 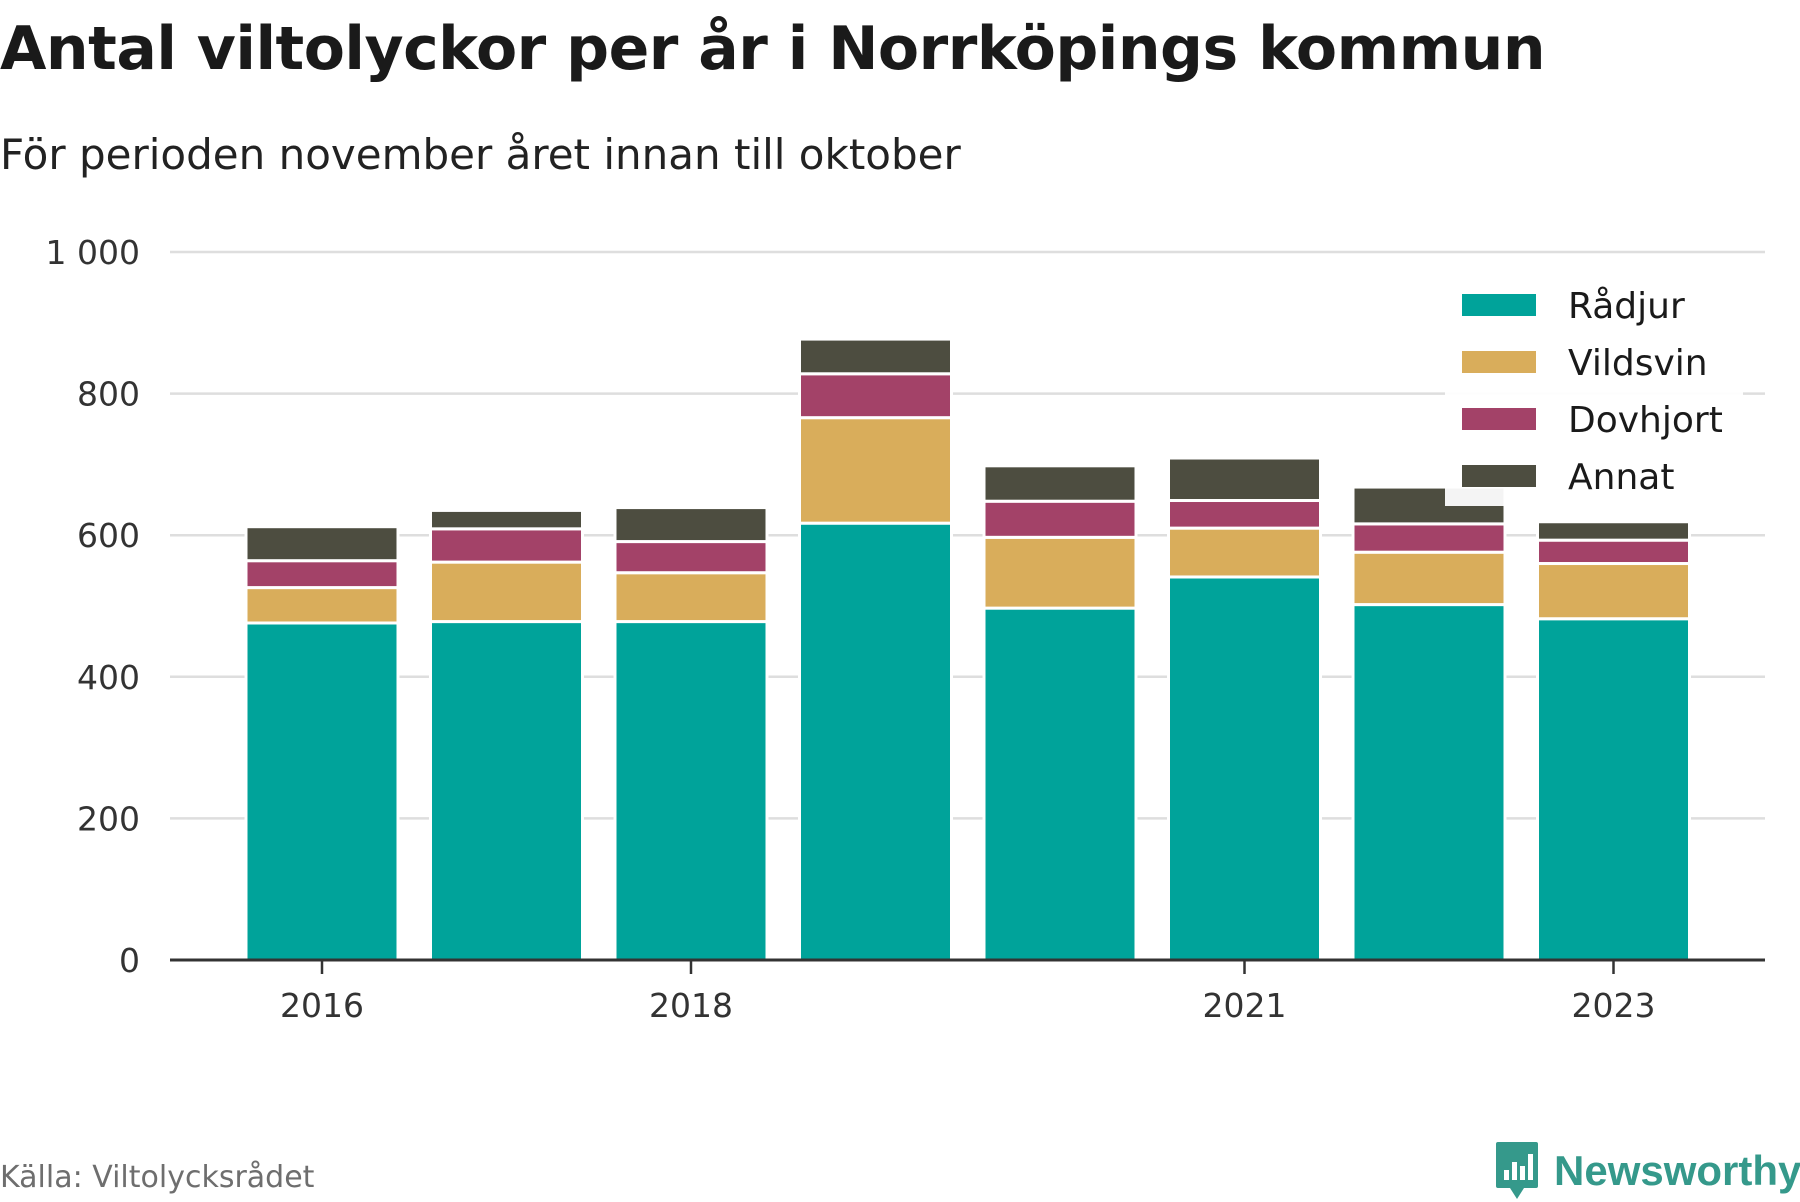 I want to click on chart-speech-bubble-icon, so click(x=1517, y=1170).